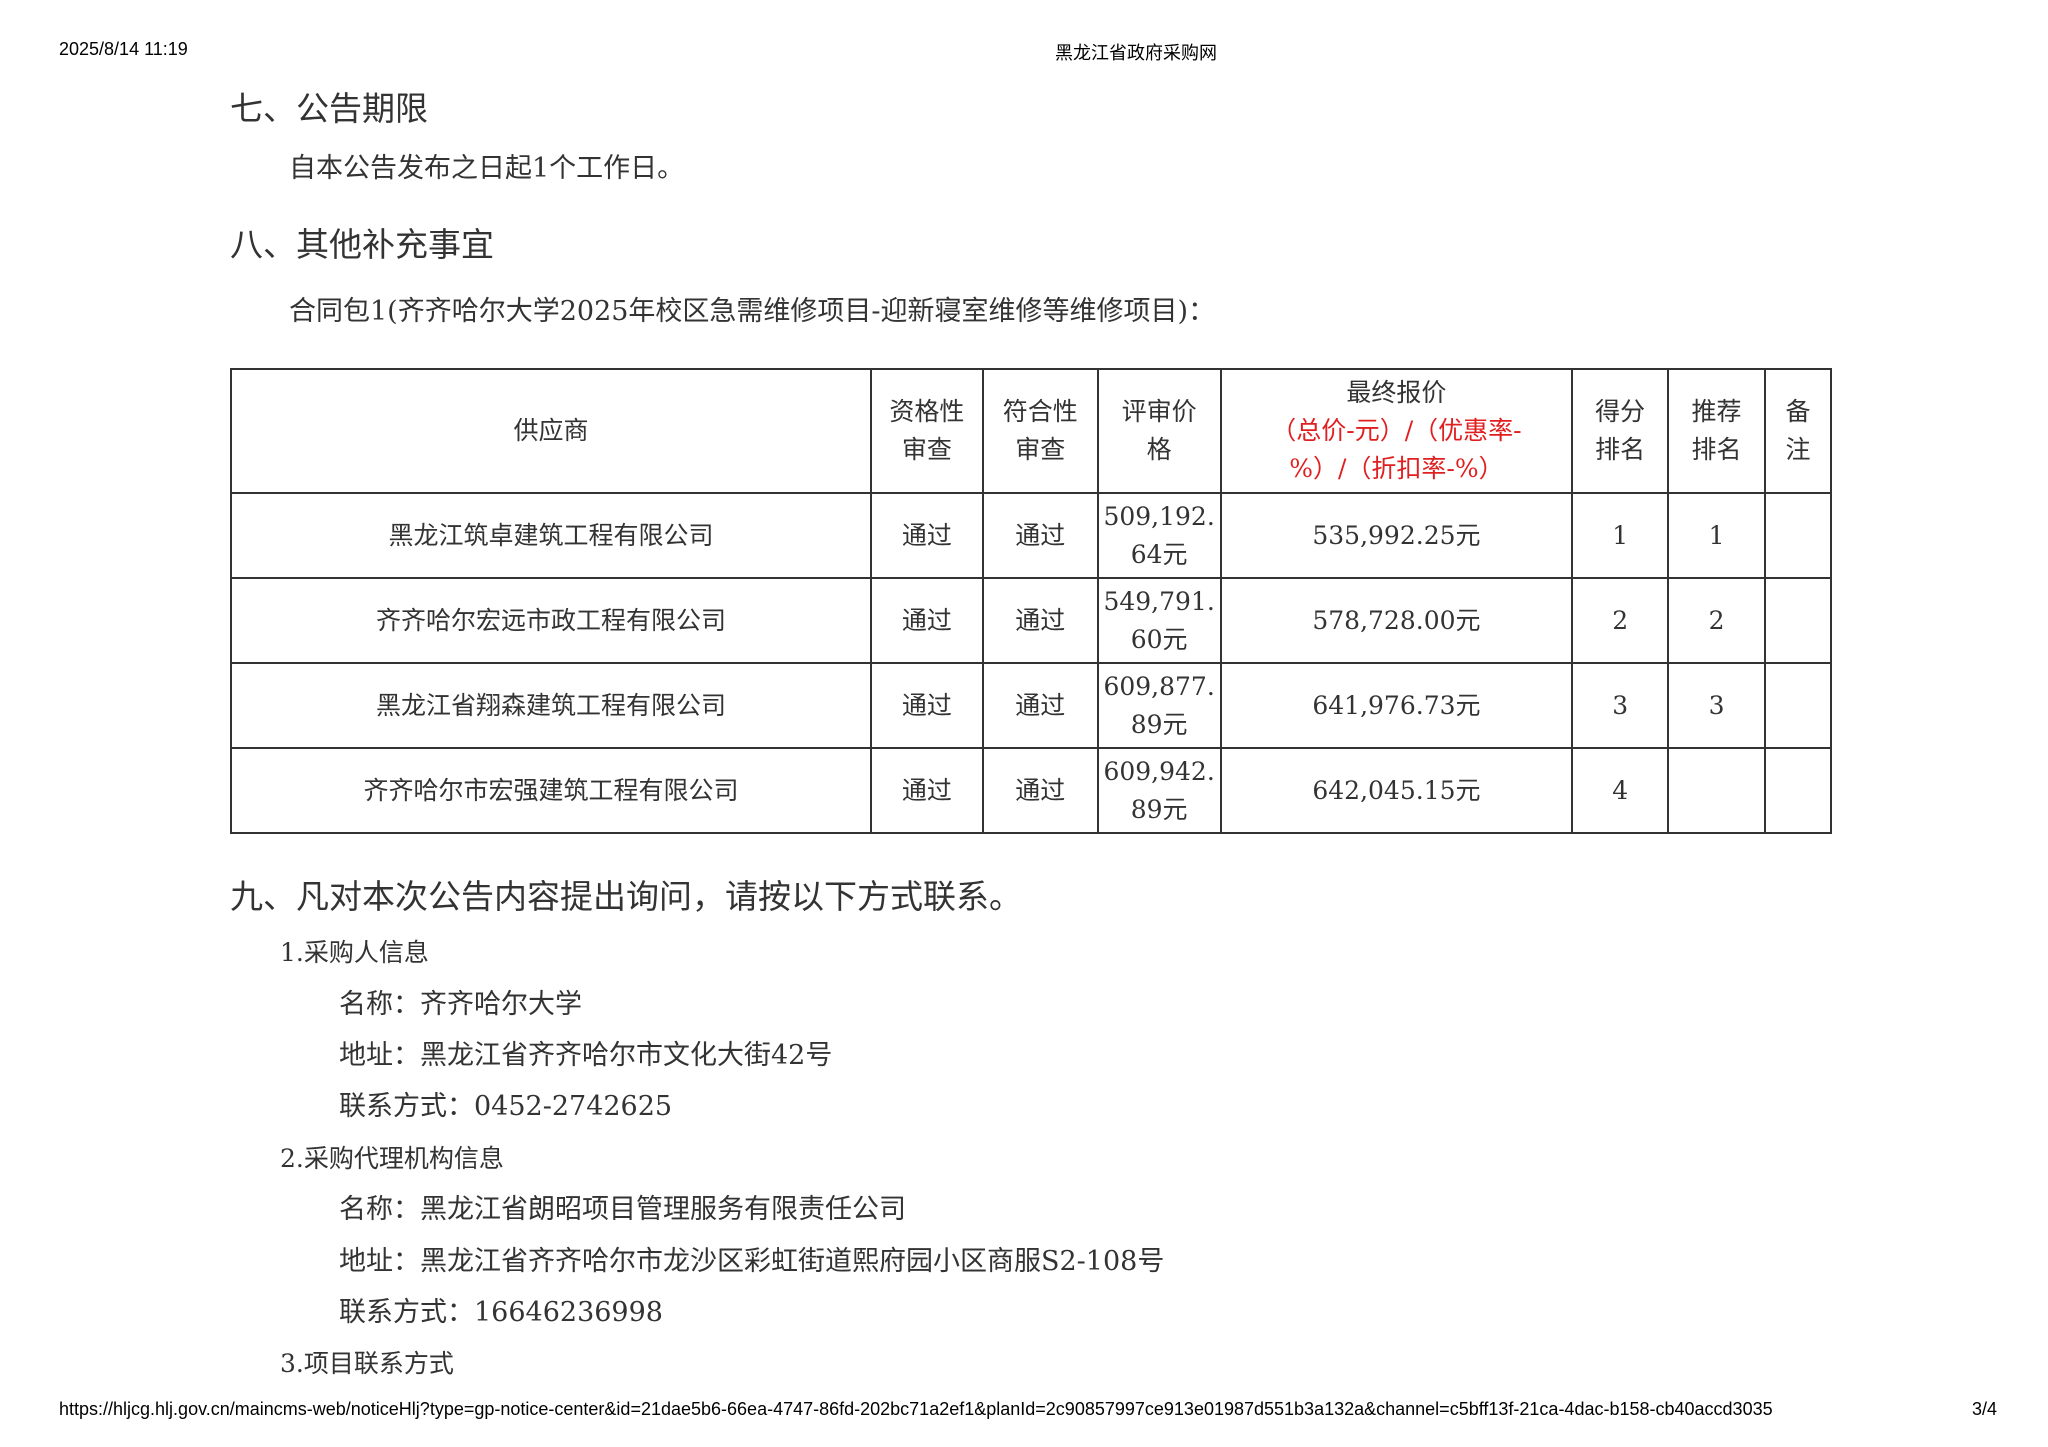  Describe the element at coordinates (1159, 790) in the screenshot. I see `cell-review-price: 609,942. 89元` at that location.